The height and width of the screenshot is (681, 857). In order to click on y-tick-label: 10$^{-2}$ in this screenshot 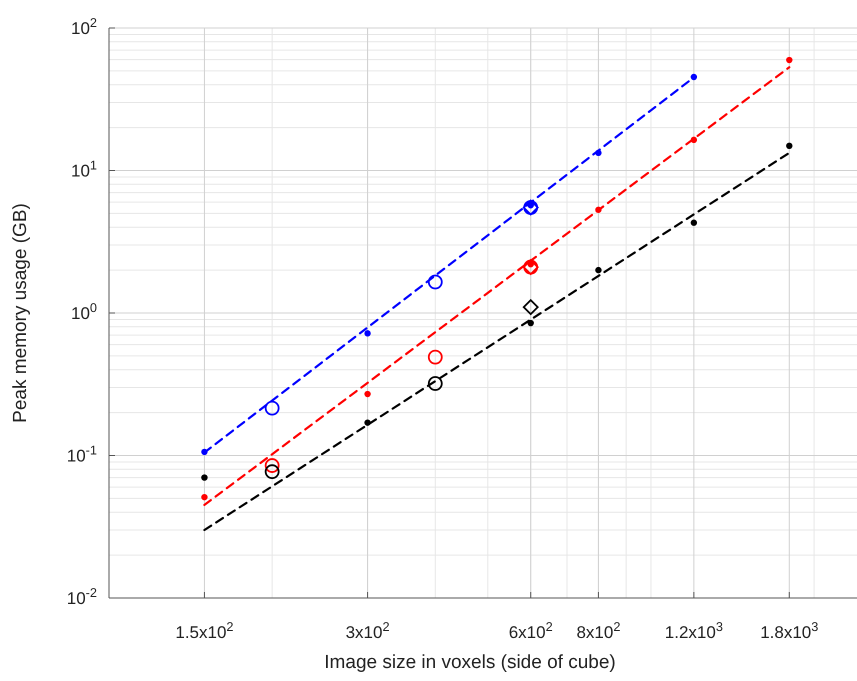, I will do `click(81, 596)`.